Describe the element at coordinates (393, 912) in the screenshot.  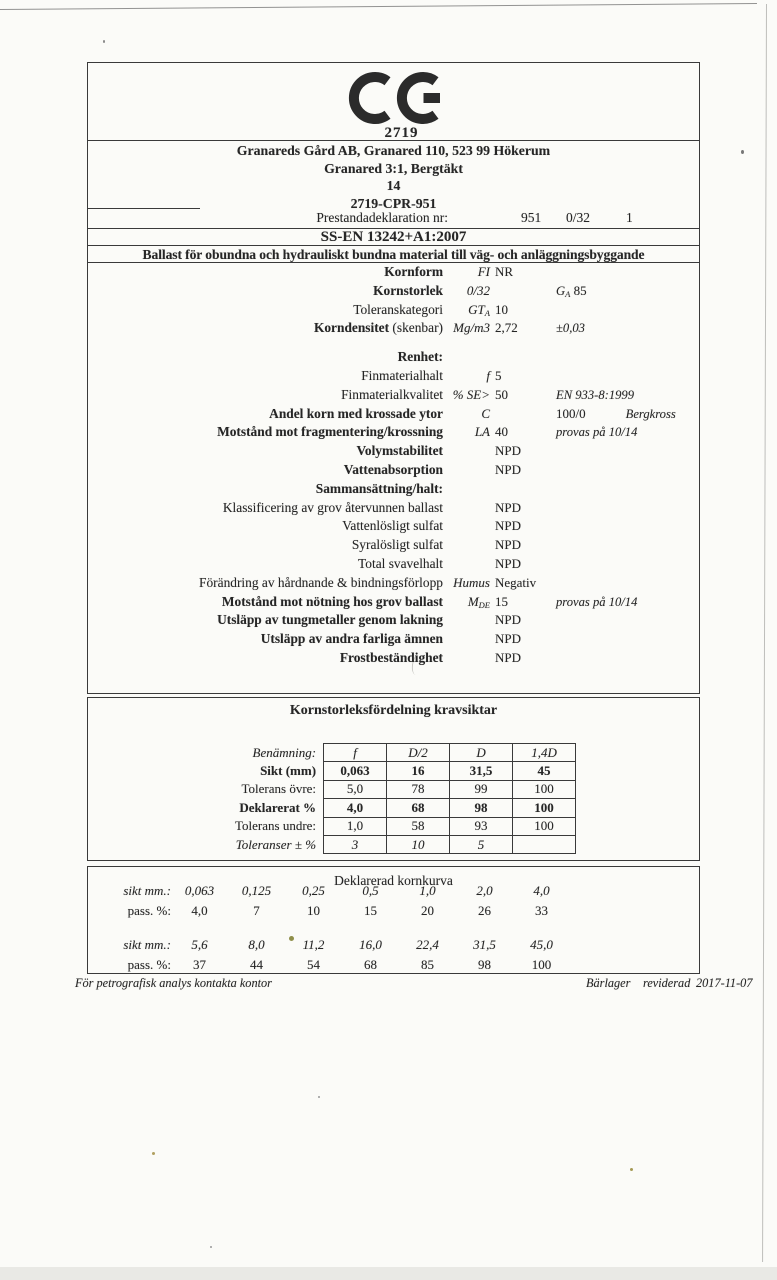
I see `grading-pass-row: pass. %: 4,0 7 10 15 20 26 33` at that location.